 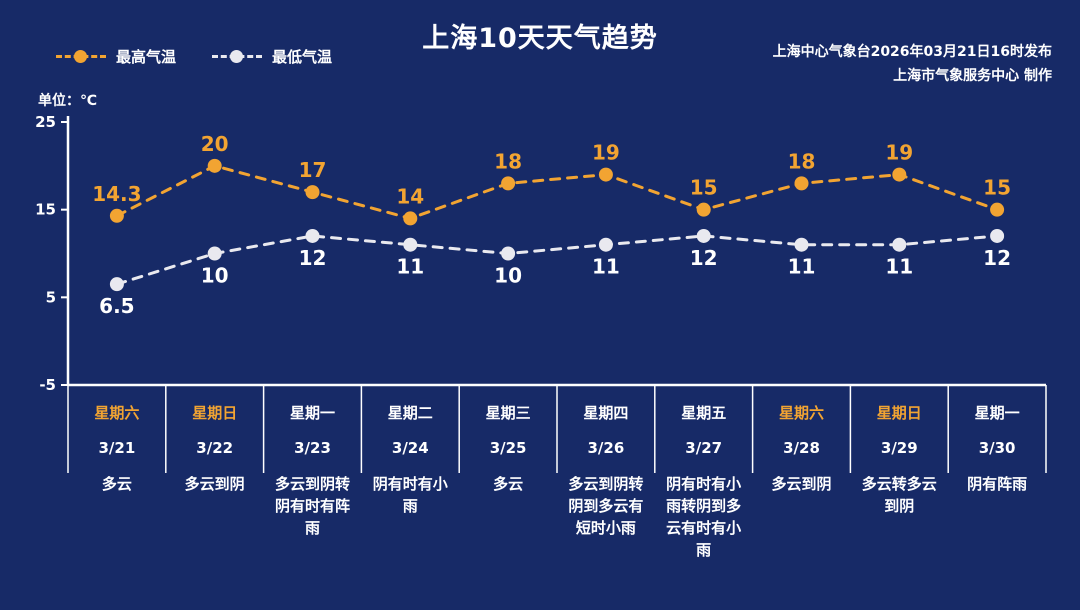 I want to click on day-column: 星期四 3/26 多云到阴转阴到多云有短时小雨, so click(x=606, y=476).